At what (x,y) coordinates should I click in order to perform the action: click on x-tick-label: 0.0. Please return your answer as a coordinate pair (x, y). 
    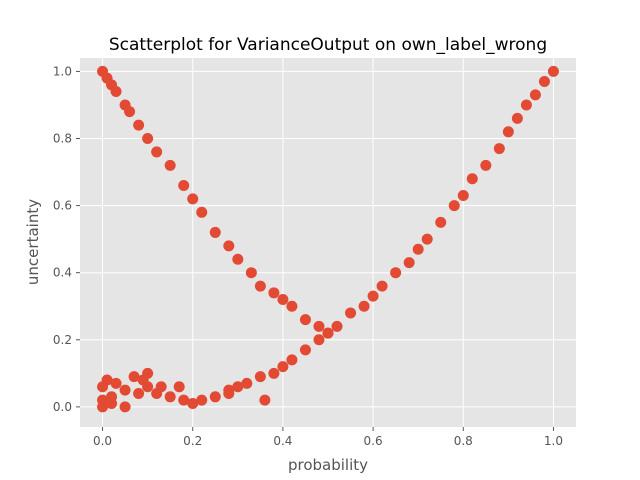
    Looking at the image, I should click on (102, 441).